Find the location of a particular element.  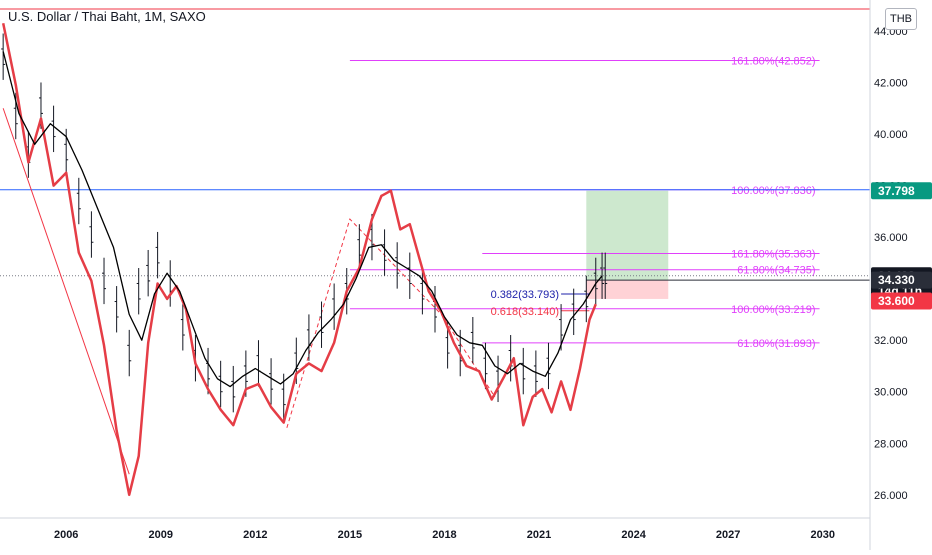

price-label-text: 34.330 is located at coordinates (896, 280).